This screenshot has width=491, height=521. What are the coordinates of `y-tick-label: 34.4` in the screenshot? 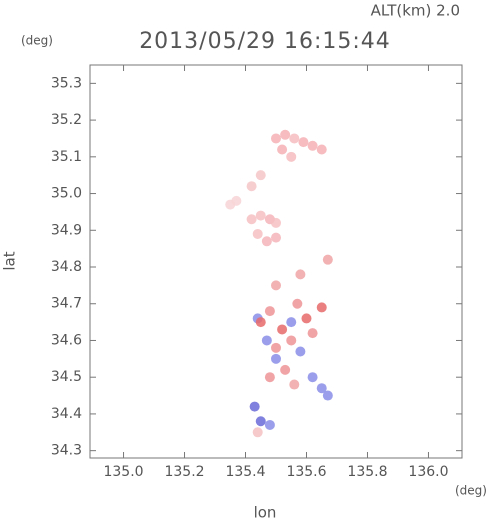 It's located at (66, 414).